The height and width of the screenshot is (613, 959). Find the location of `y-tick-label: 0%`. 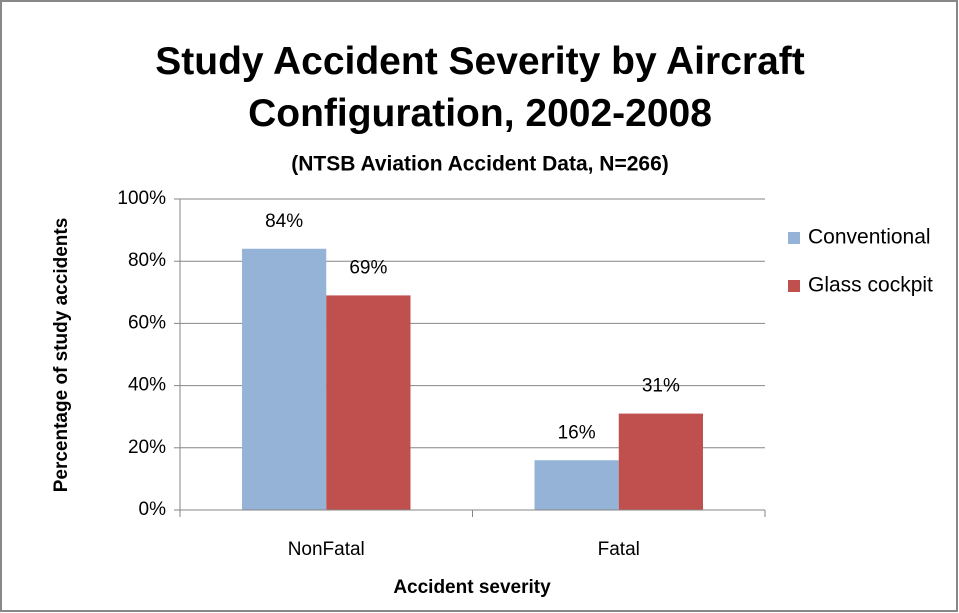

y-tick-label: 0% is located at coordinates (153, 509).